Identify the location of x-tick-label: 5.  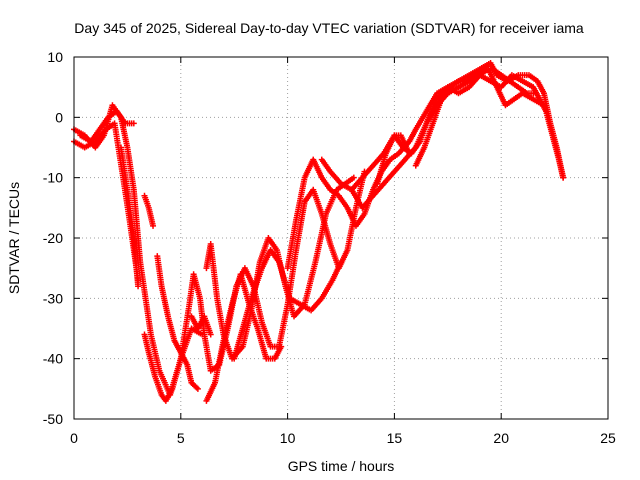
(181, 438).